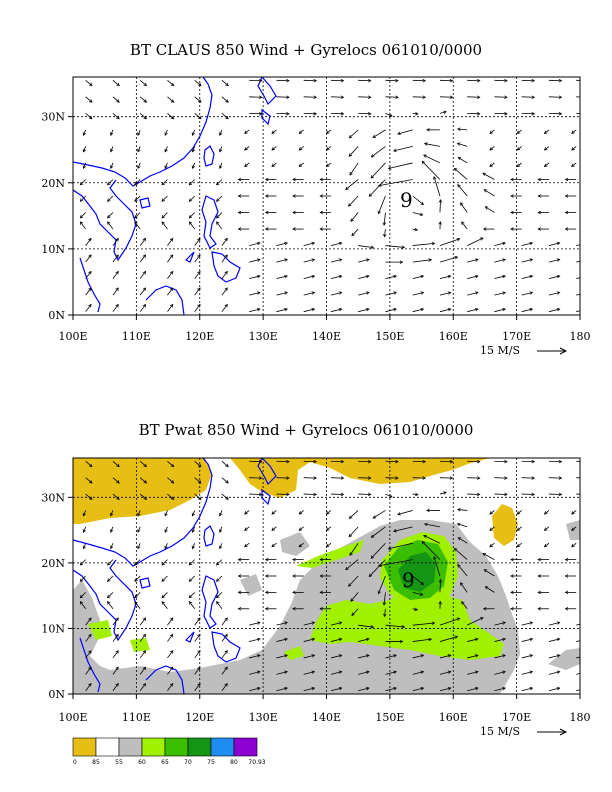 The height and width of the screenshot is (792, 612). I want to click on x-tick-label: 100E, so click(72, 717).